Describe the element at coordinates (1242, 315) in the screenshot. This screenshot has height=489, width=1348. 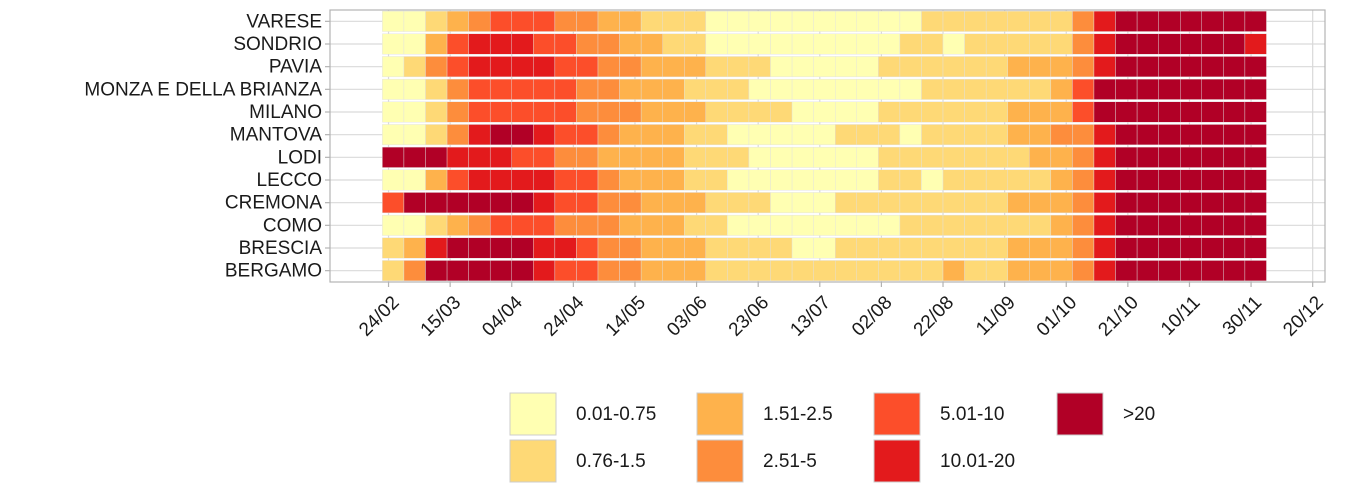
I see `x-tick-label: 30/11` at that location.